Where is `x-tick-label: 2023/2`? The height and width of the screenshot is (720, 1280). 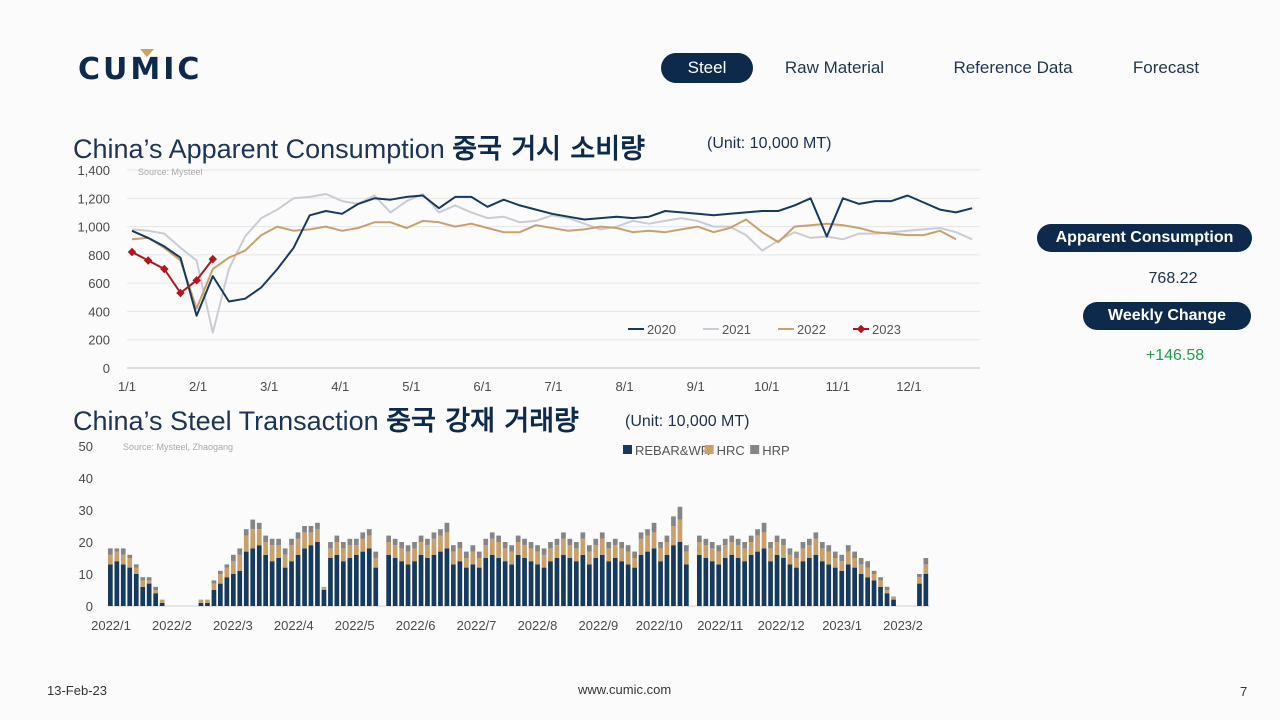 x-tick-label: 2023/2 is located at coordinates (903, 625).